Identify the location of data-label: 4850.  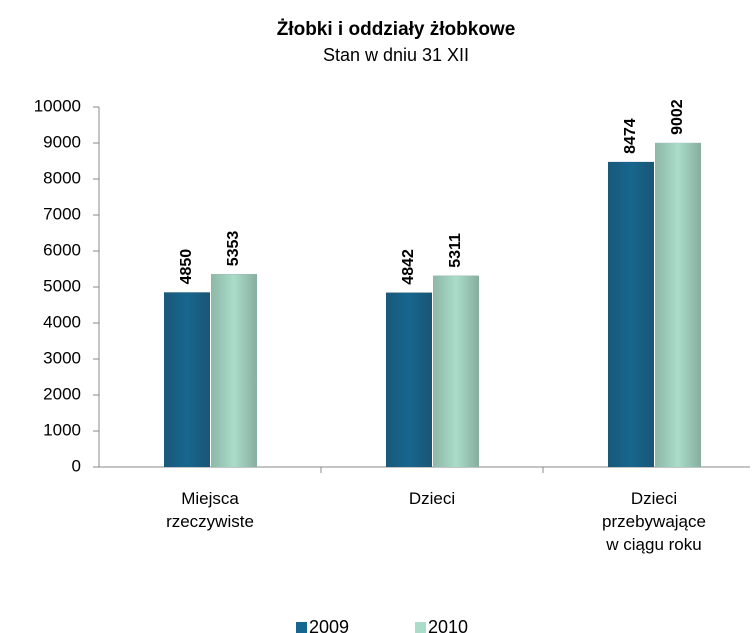
(186, 267).